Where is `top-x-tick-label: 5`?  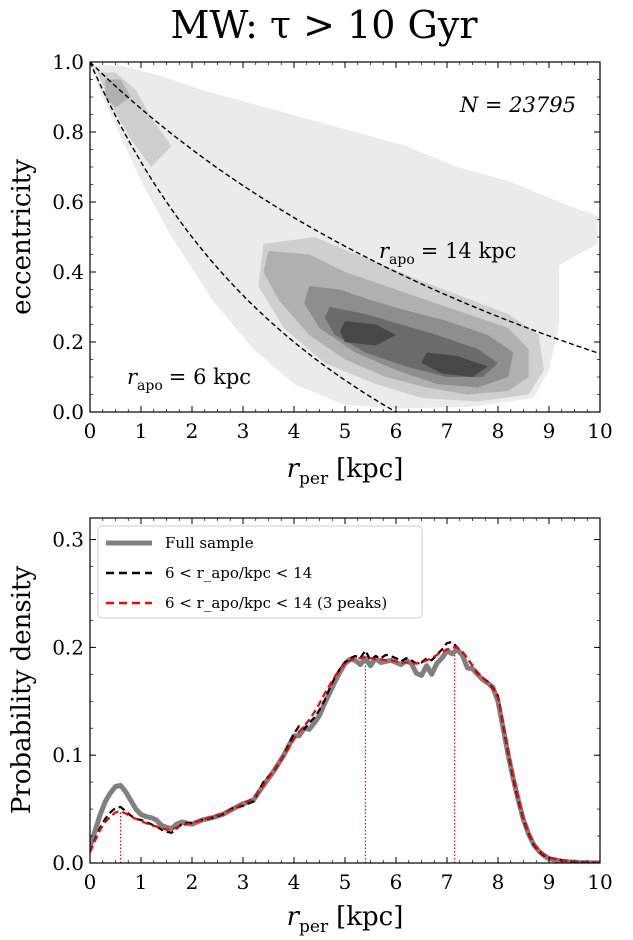 top-x-tick-label: 5 is located at coordinates (345, 431).